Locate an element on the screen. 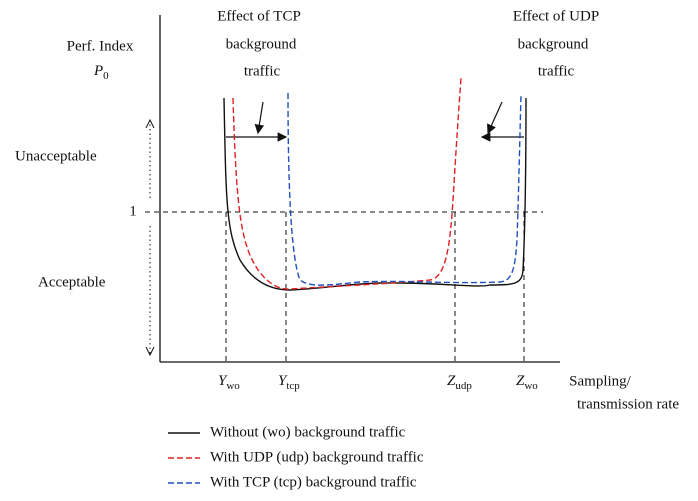  acceptable-label: Acceptable is located at coordinates (72, 282).